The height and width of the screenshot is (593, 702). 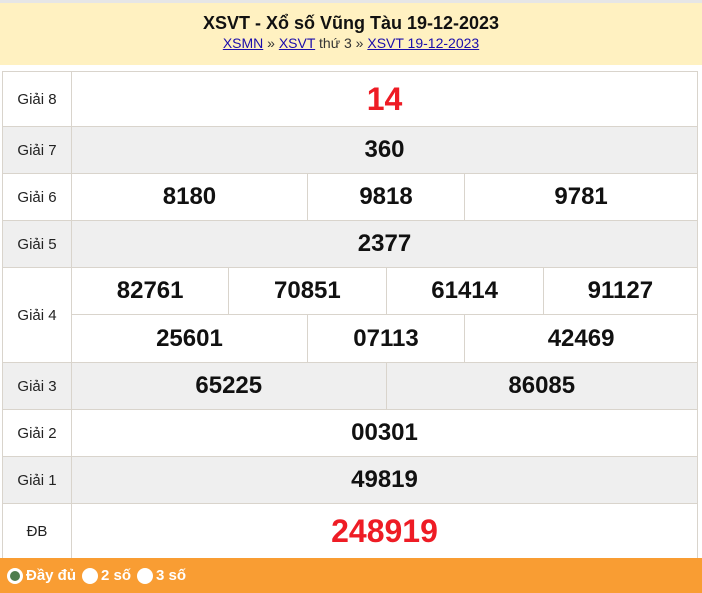 I want to click on prize-label: Giải 7, so click(x=37, y=150).